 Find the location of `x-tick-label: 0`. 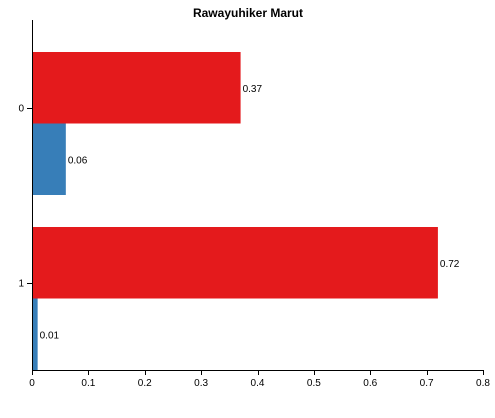

x-tick-label: 0 is located at coordinates (32, 383).